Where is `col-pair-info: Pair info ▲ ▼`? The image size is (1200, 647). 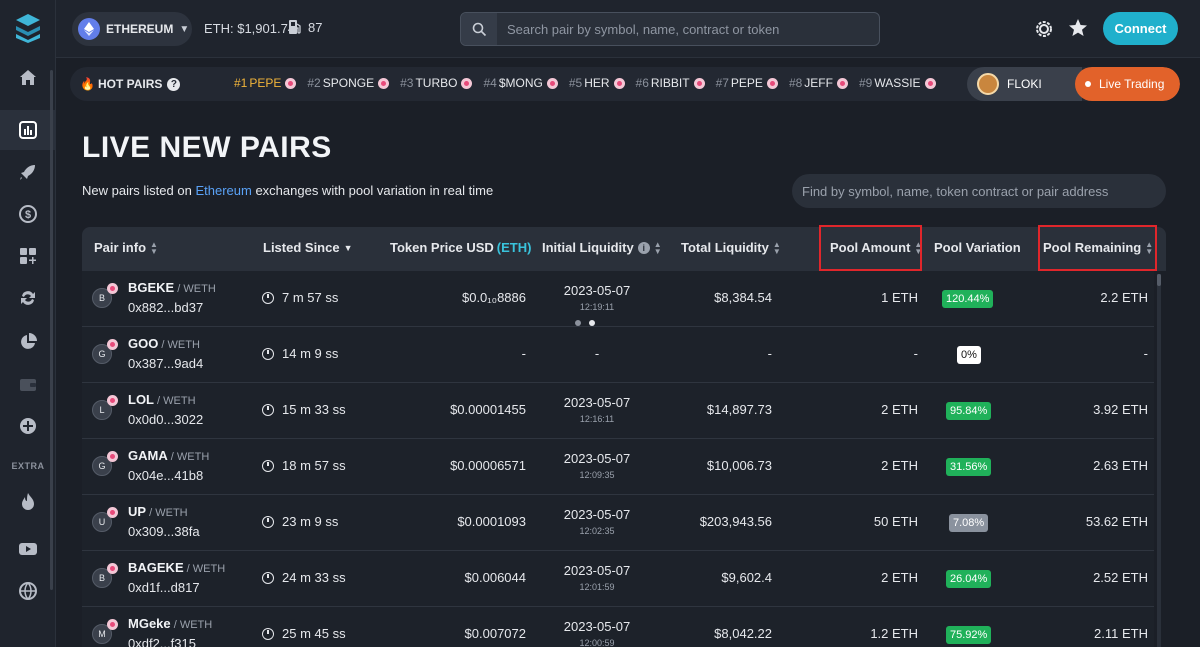 col-pair-info: Pair info ▲ ▼ is located at coordinates (126, 247).